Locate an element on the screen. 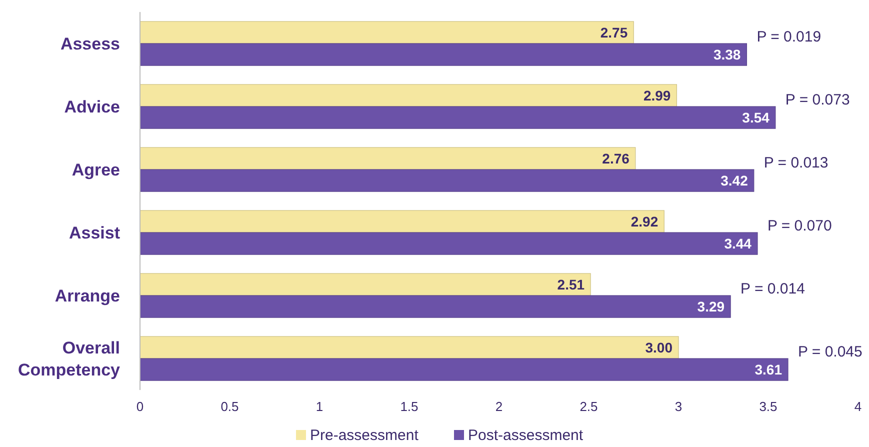 This screenshot has height=447, width=869. text: 2.99 is located at coordinates (657, 95).